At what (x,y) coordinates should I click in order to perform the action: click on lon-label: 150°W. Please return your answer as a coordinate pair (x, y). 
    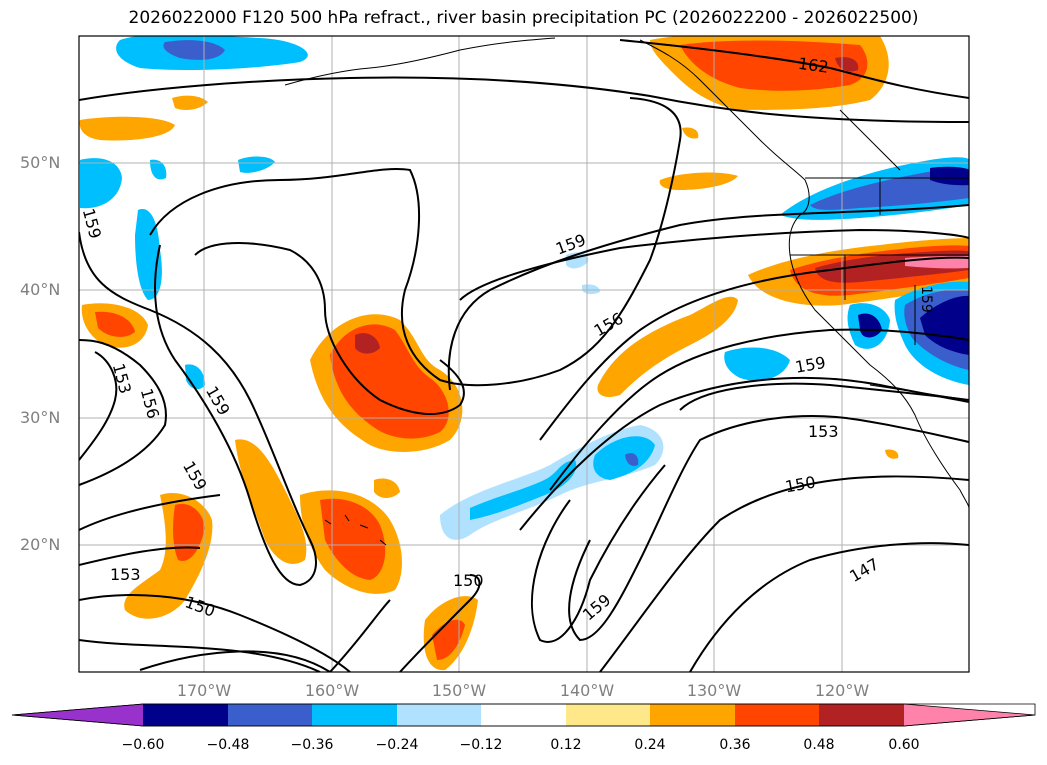
    Looking at the image, I should click on (459, 690).